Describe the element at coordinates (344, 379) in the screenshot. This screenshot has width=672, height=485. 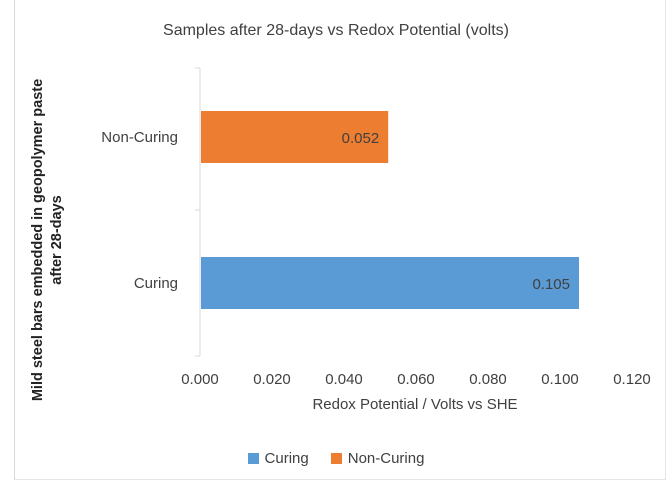
I see `x-tick-label: 0.040` at that location.